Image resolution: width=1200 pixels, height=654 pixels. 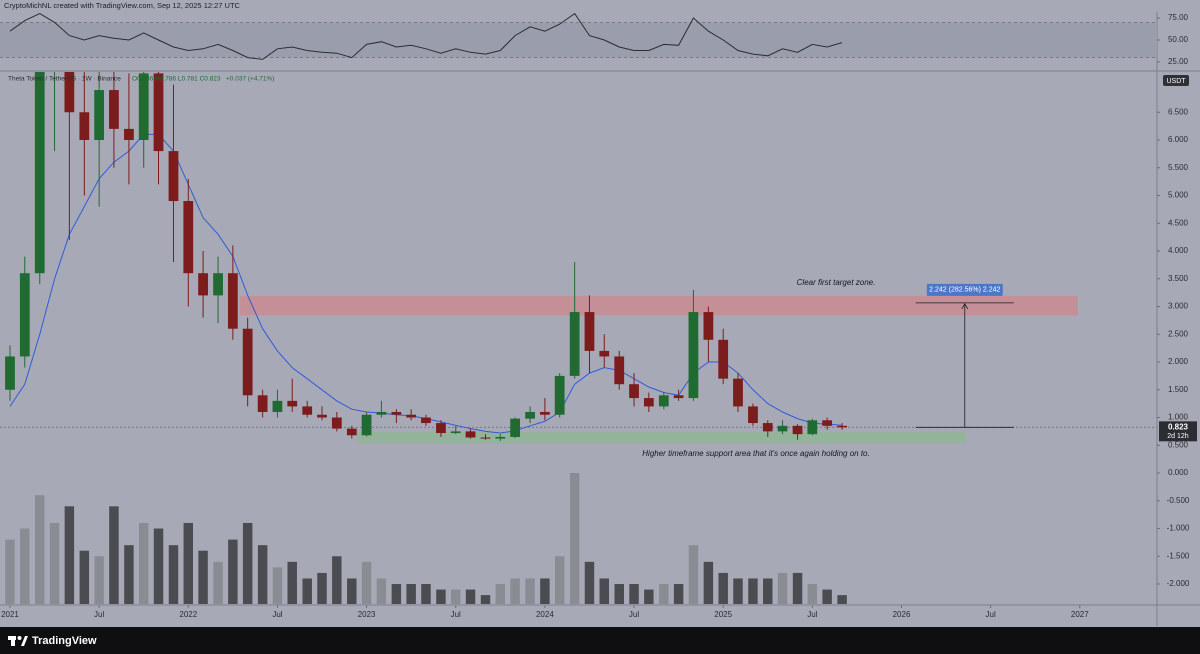 I want to click on measure-arrow-head, so click(x=965, y=306).